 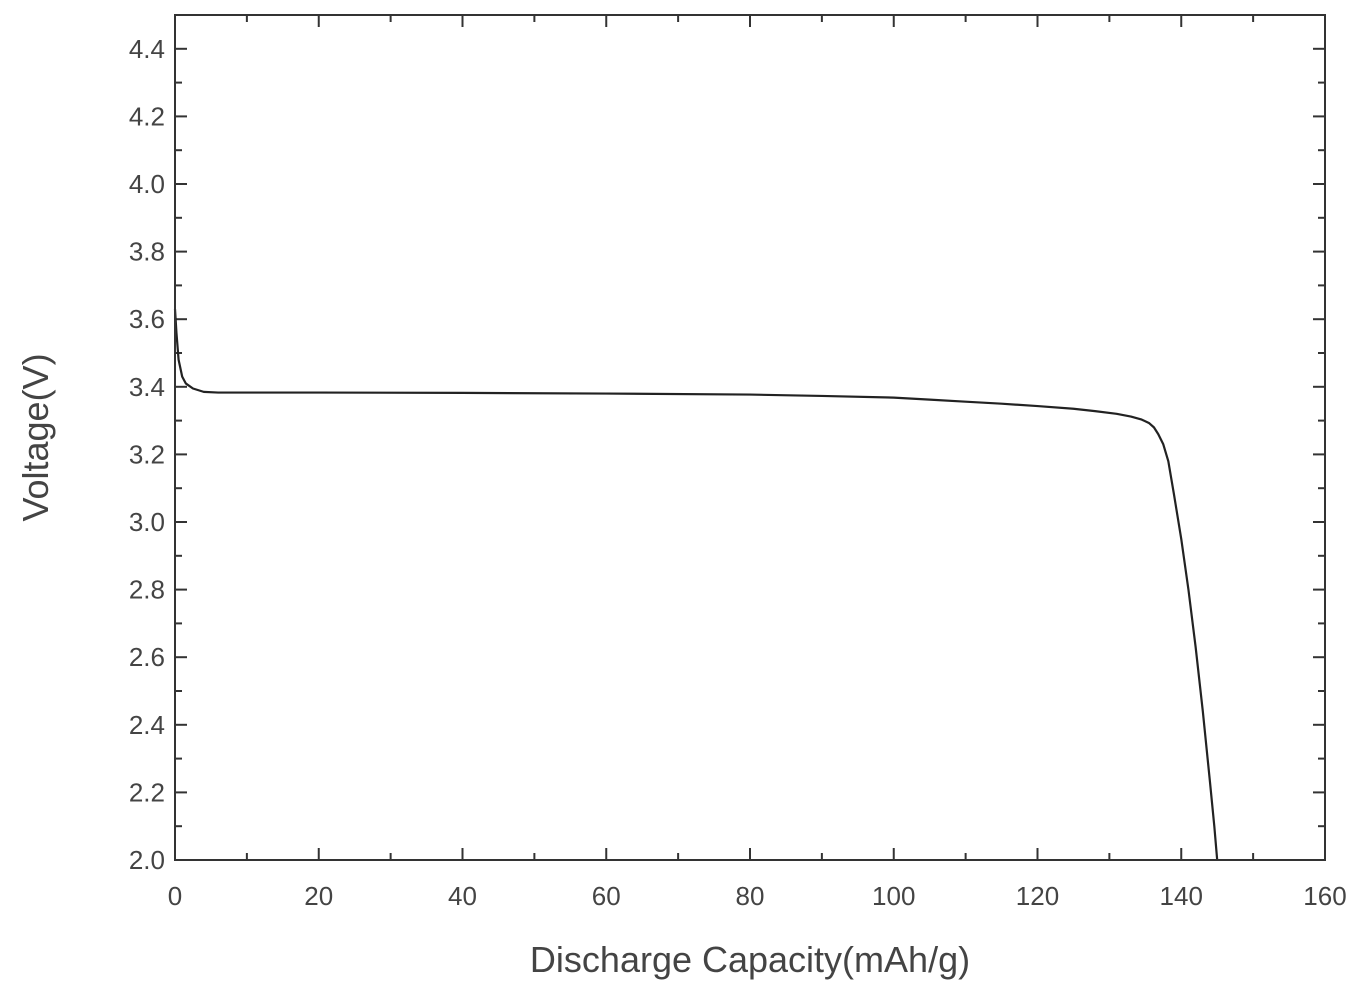 What do you see at coordinates (147, 522) in the screenshot?
I see `y-tick-label: 3.0` at bounding box center [147, 522].